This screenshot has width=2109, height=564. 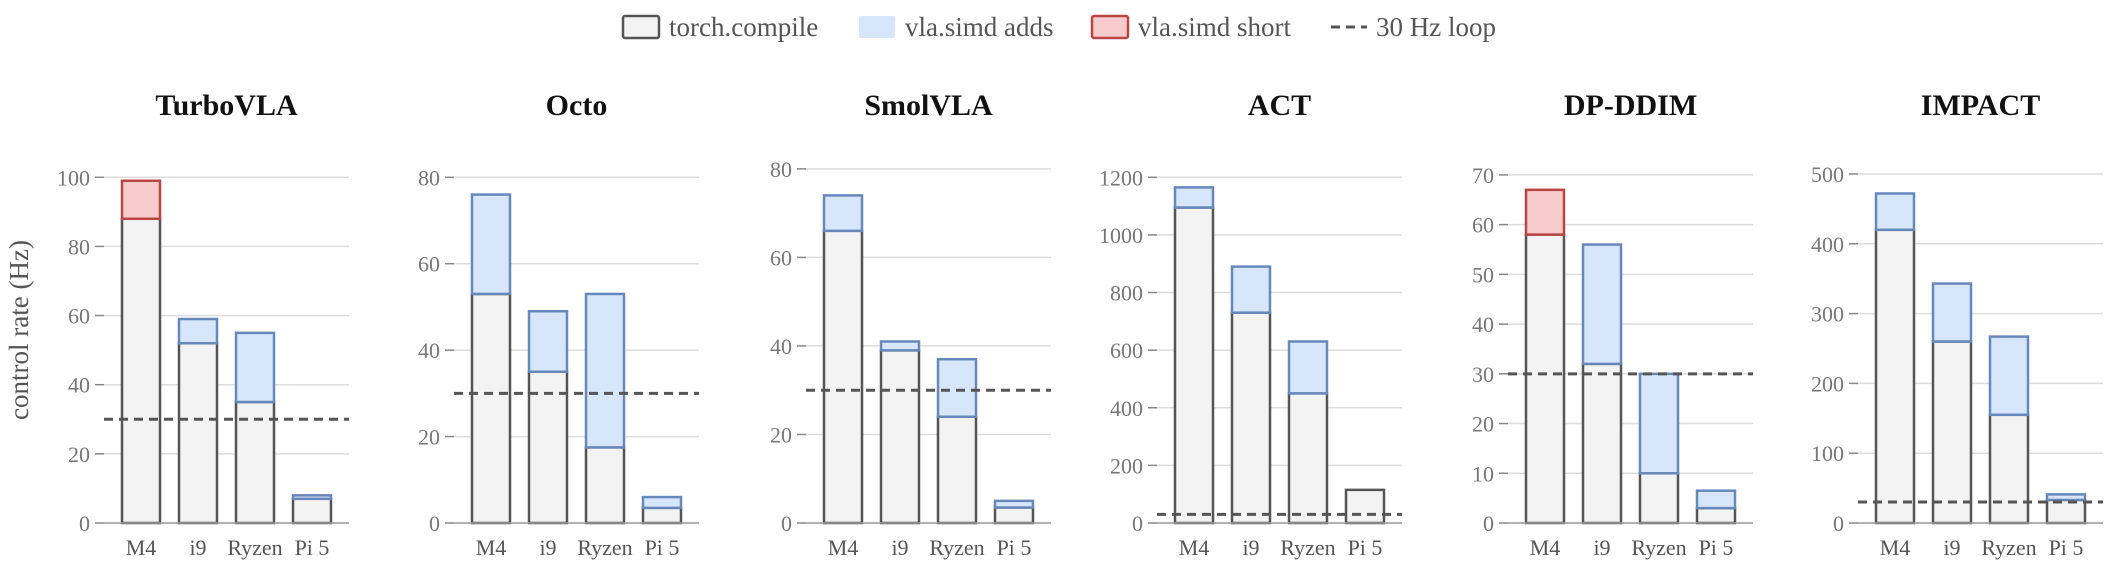 What do you see at coordinates (1110, 27) in the screenshot?
I see `legend-swatch-short` at bounding box center [1110, 27].